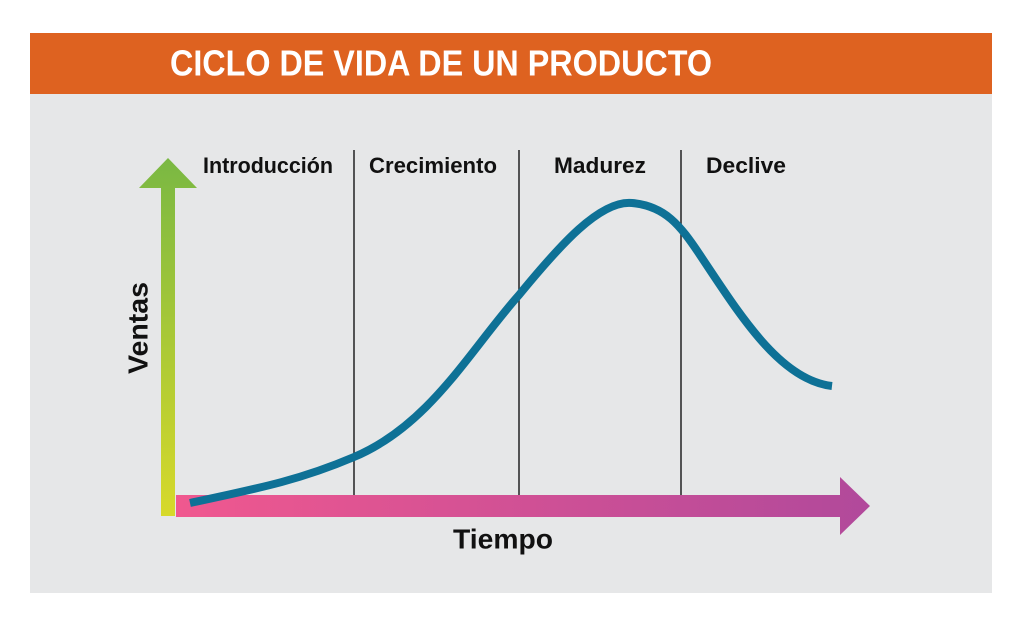 This screenshot has height=625, width=1024. What do you see at coordinates (746, 165) in the screenshot?
I see `stage-label: Declive` at bounding box center [746, 165].